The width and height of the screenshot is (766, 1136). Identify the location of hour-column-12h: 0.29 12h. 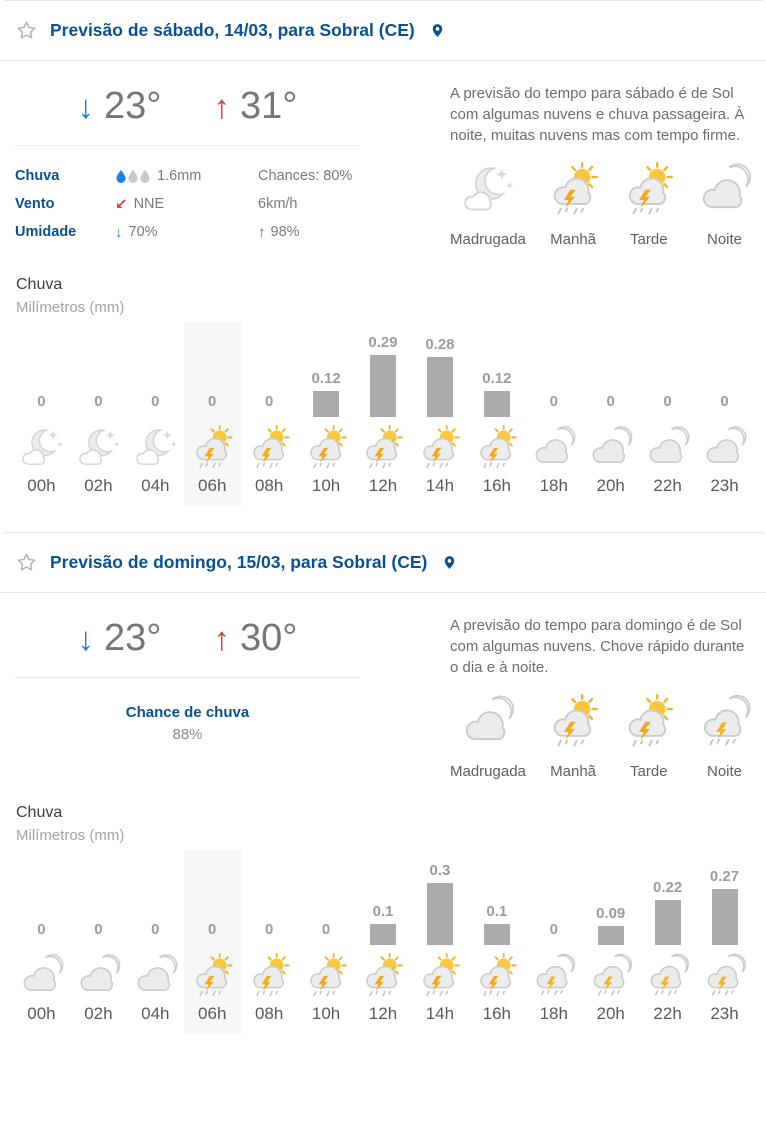
(383, 414).